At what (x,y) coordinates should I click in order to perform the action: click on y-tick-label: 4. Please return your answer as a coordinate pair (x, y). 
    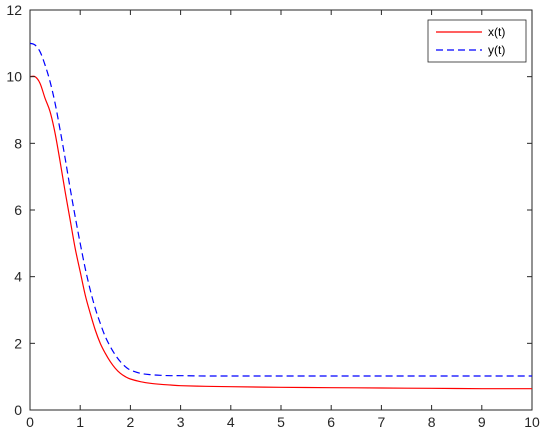
    Looking at the image, I should click on (18, 277).